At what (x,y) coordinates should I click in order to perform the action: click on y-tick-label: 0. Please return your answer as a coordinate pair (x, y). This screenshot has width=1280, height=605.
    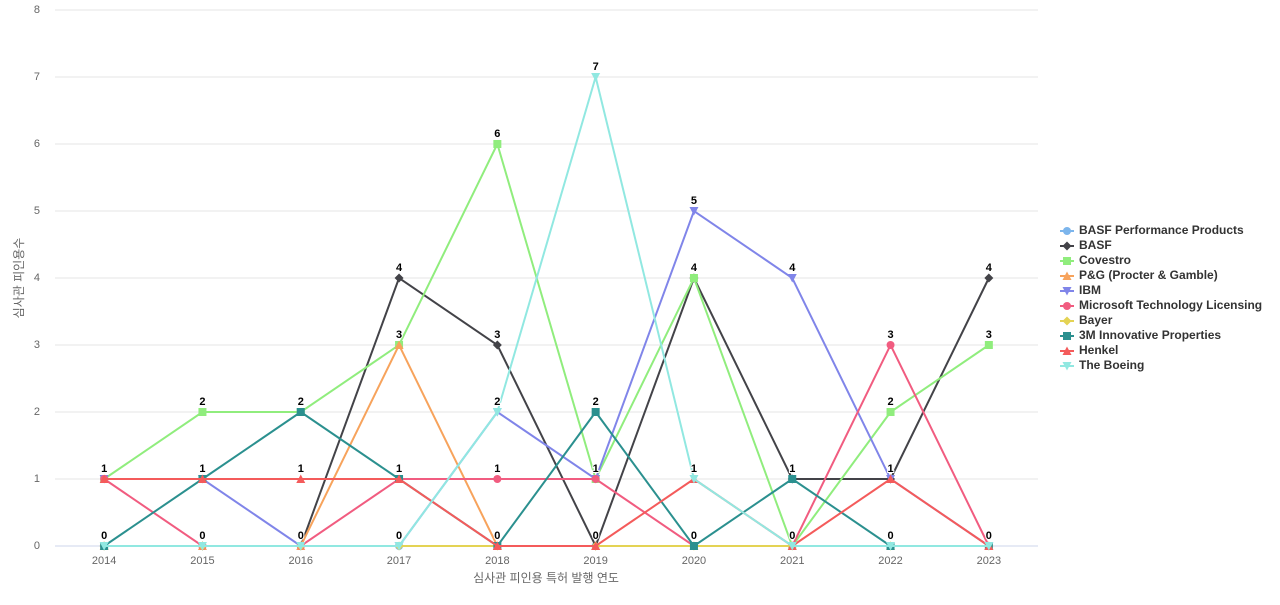
    Looking at the image, I should click on (37, 546).